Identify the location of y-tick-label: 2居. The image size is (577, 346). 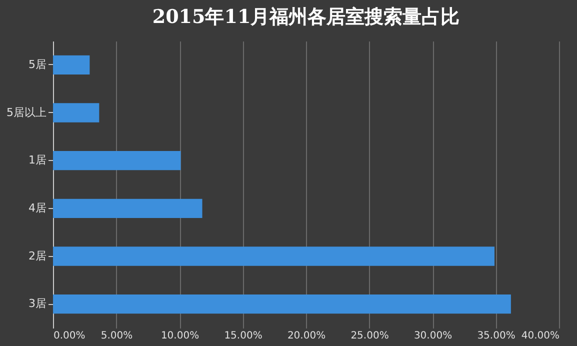
(37, 255).